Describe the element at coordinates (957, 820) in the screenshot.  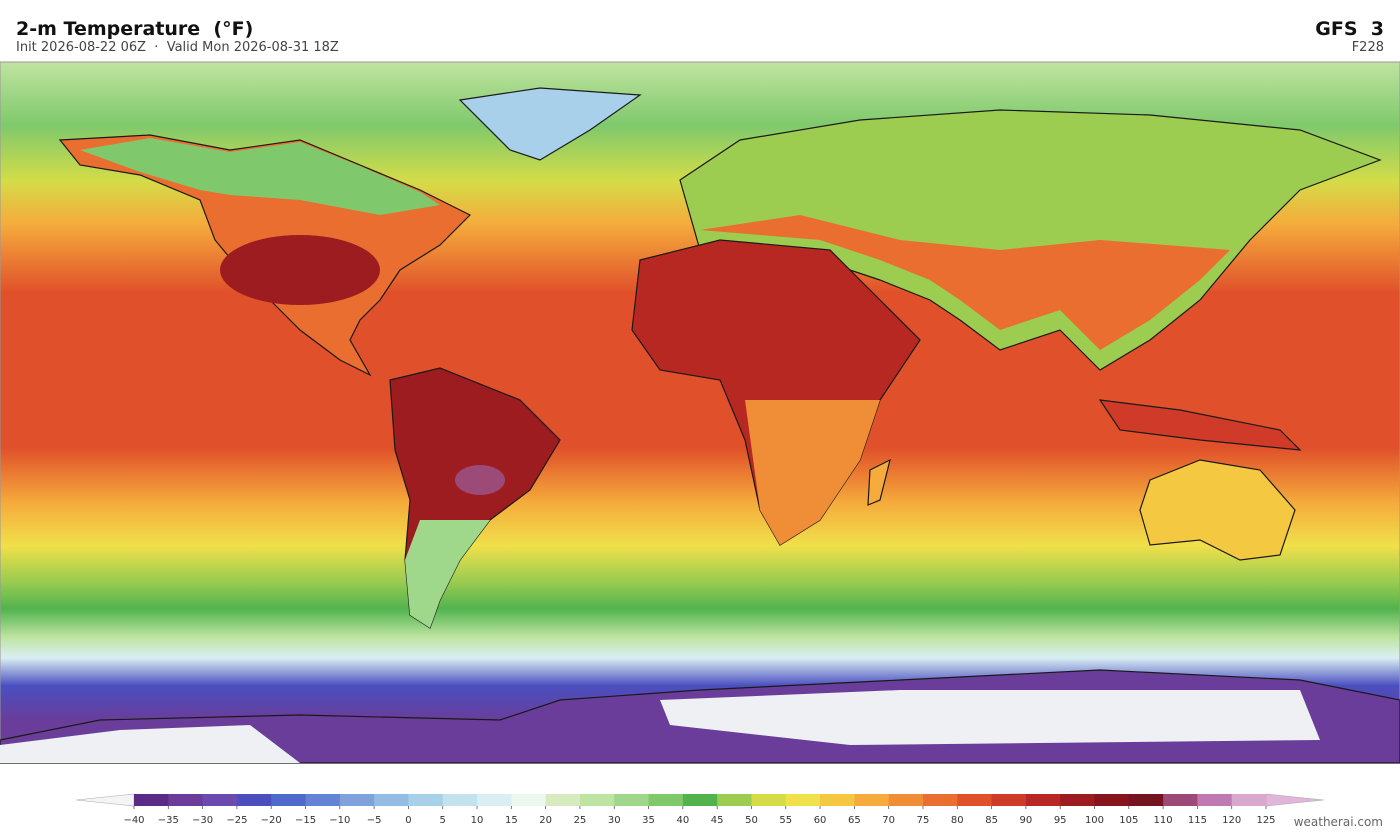
I see `colorbar-tick-label: 80` at that location.